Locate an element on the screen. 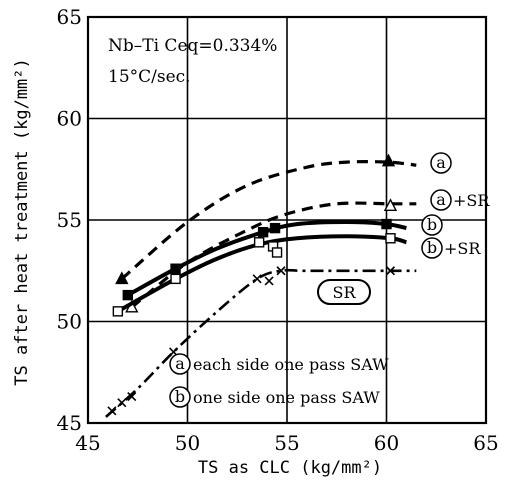 The height and width of the screenshot is (483, 516). legend-key: b is located at coordinates (180, 396).